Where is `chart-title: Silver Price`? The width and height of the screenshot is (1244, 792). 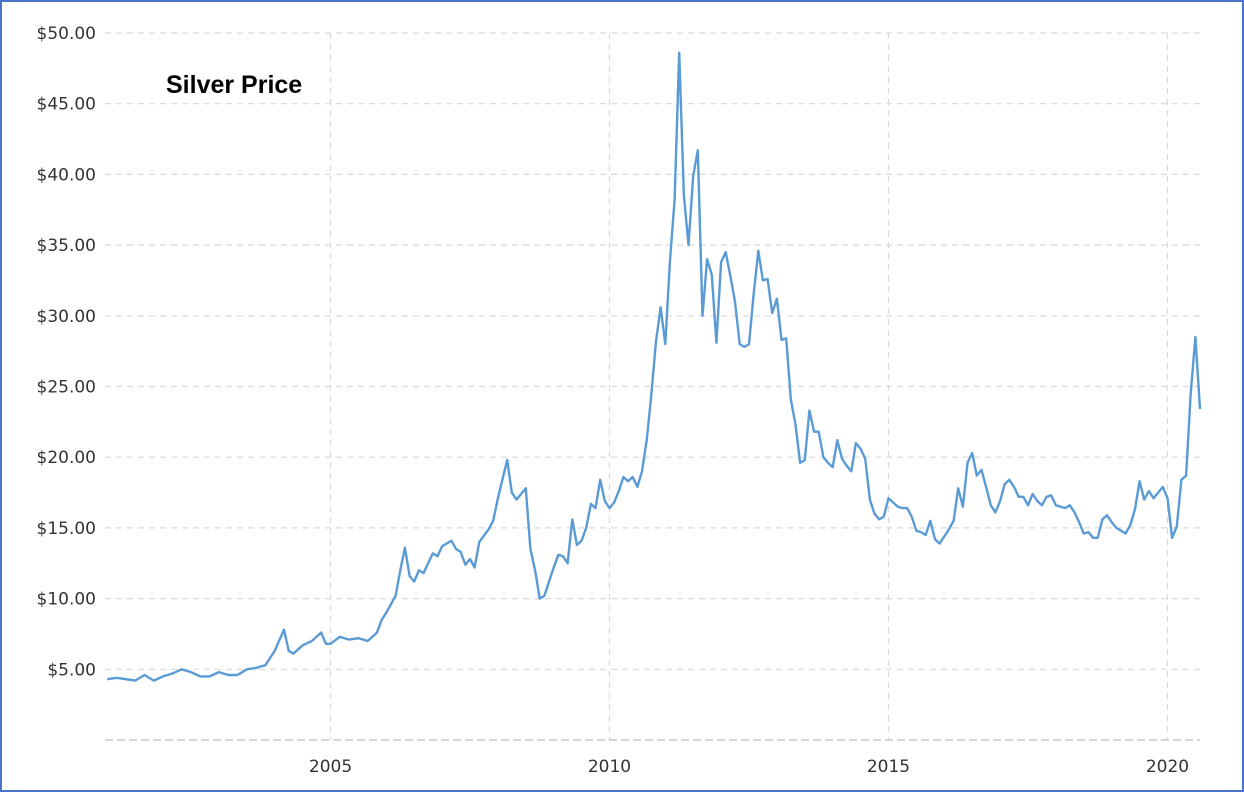
chart-title: Silver Price is located at coordinates (234, 85).